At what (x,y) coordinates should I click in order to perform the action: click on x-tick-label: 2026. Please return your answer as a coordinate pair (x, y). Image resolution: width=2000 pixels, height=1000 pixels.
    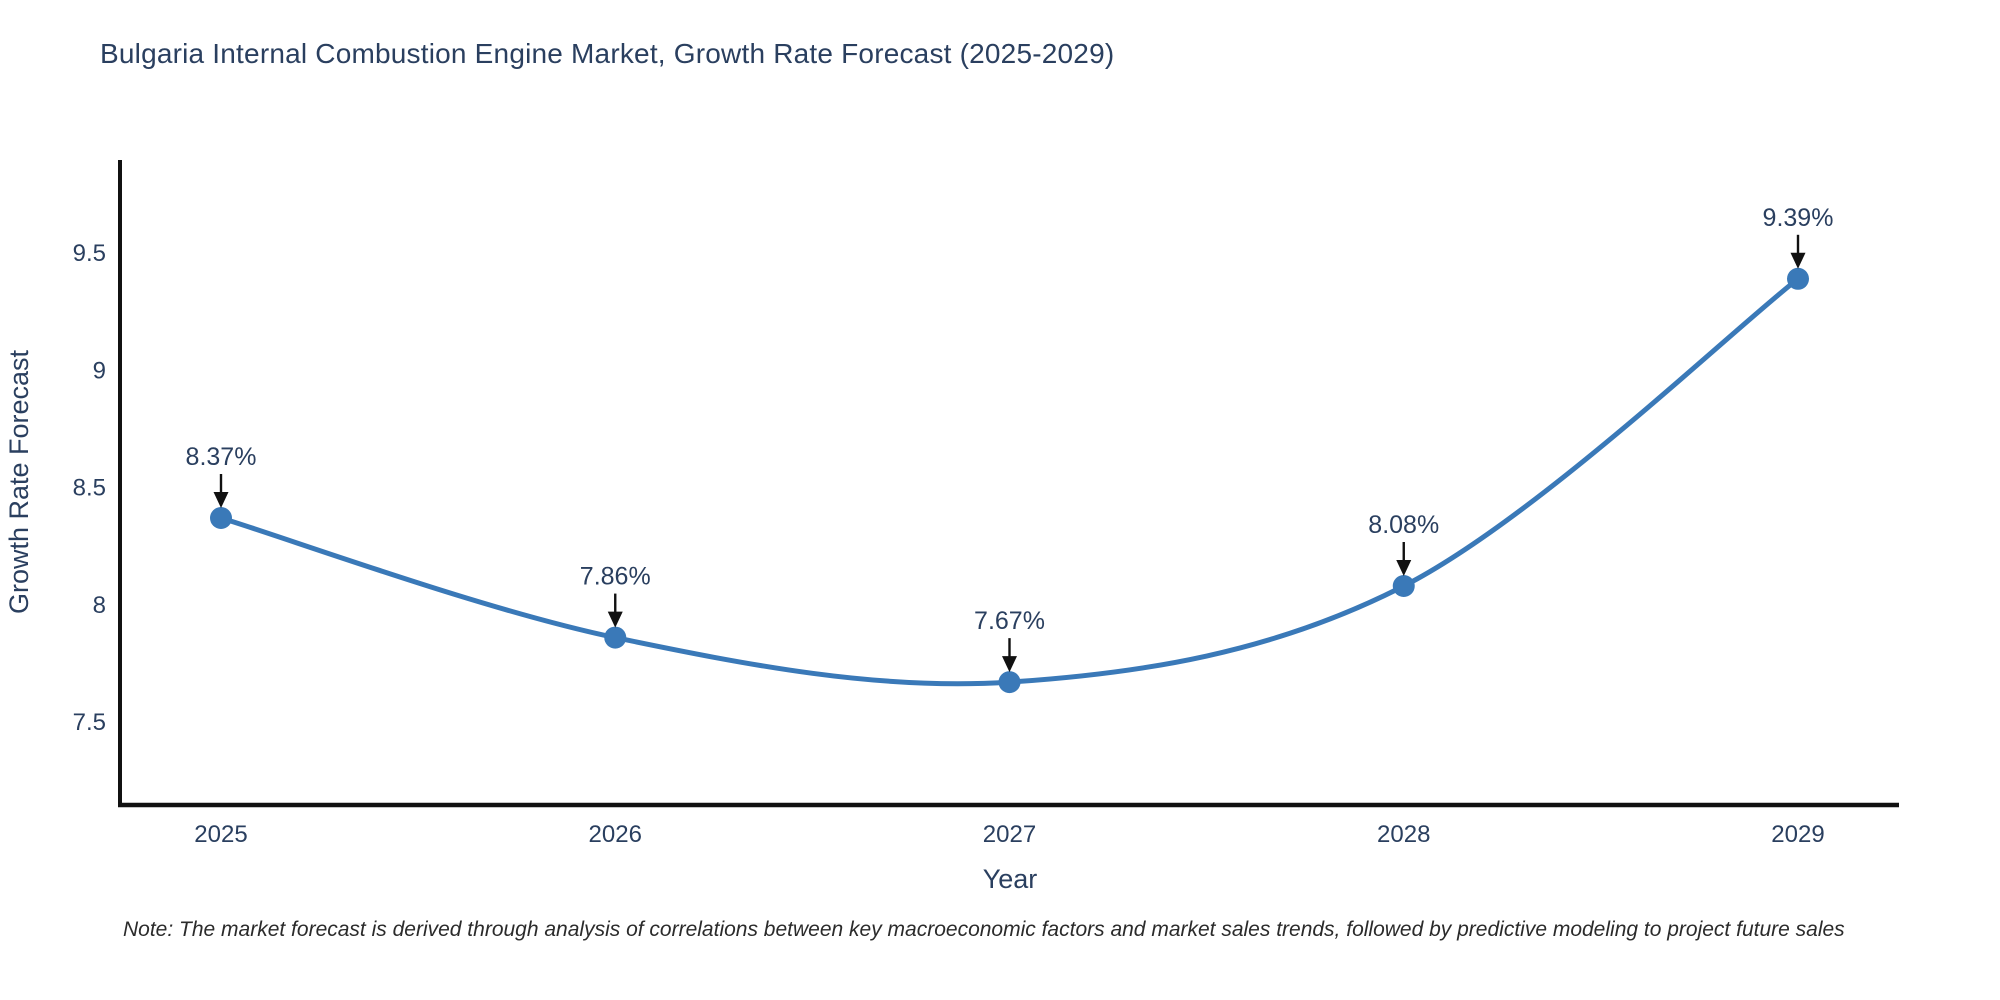
    Looking at the image, I should click on (615, 834).